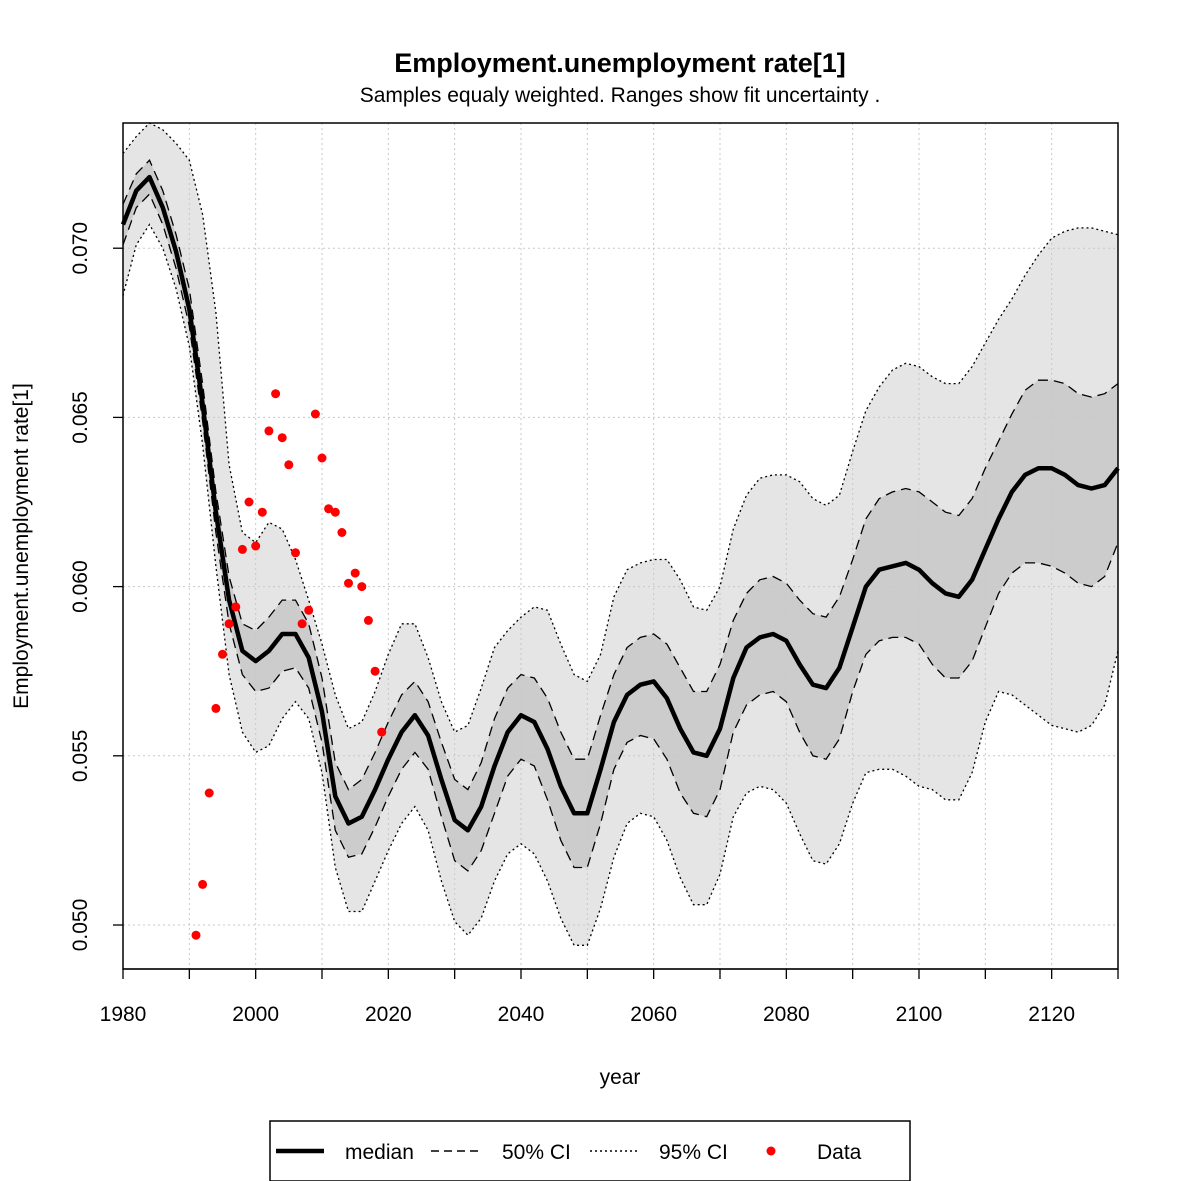  What do you see at coordinates (123, 1014) in the screenshot?
I see `x-tick-label: 1980` at bounding box center [123, 1014].